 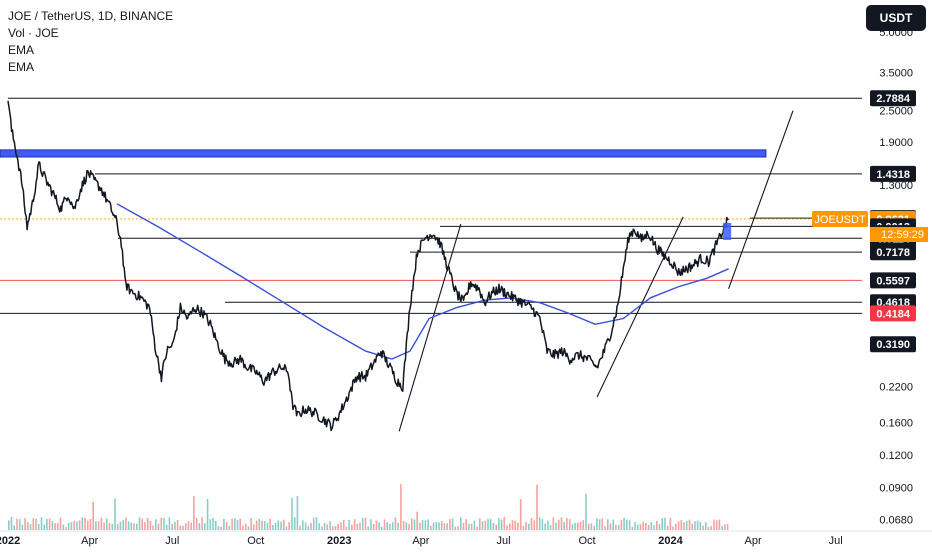 What do you see at coordinates (586, 541) in the screenshot?
I see `x-tick-label: Oct` at bounding box center [586, 541].